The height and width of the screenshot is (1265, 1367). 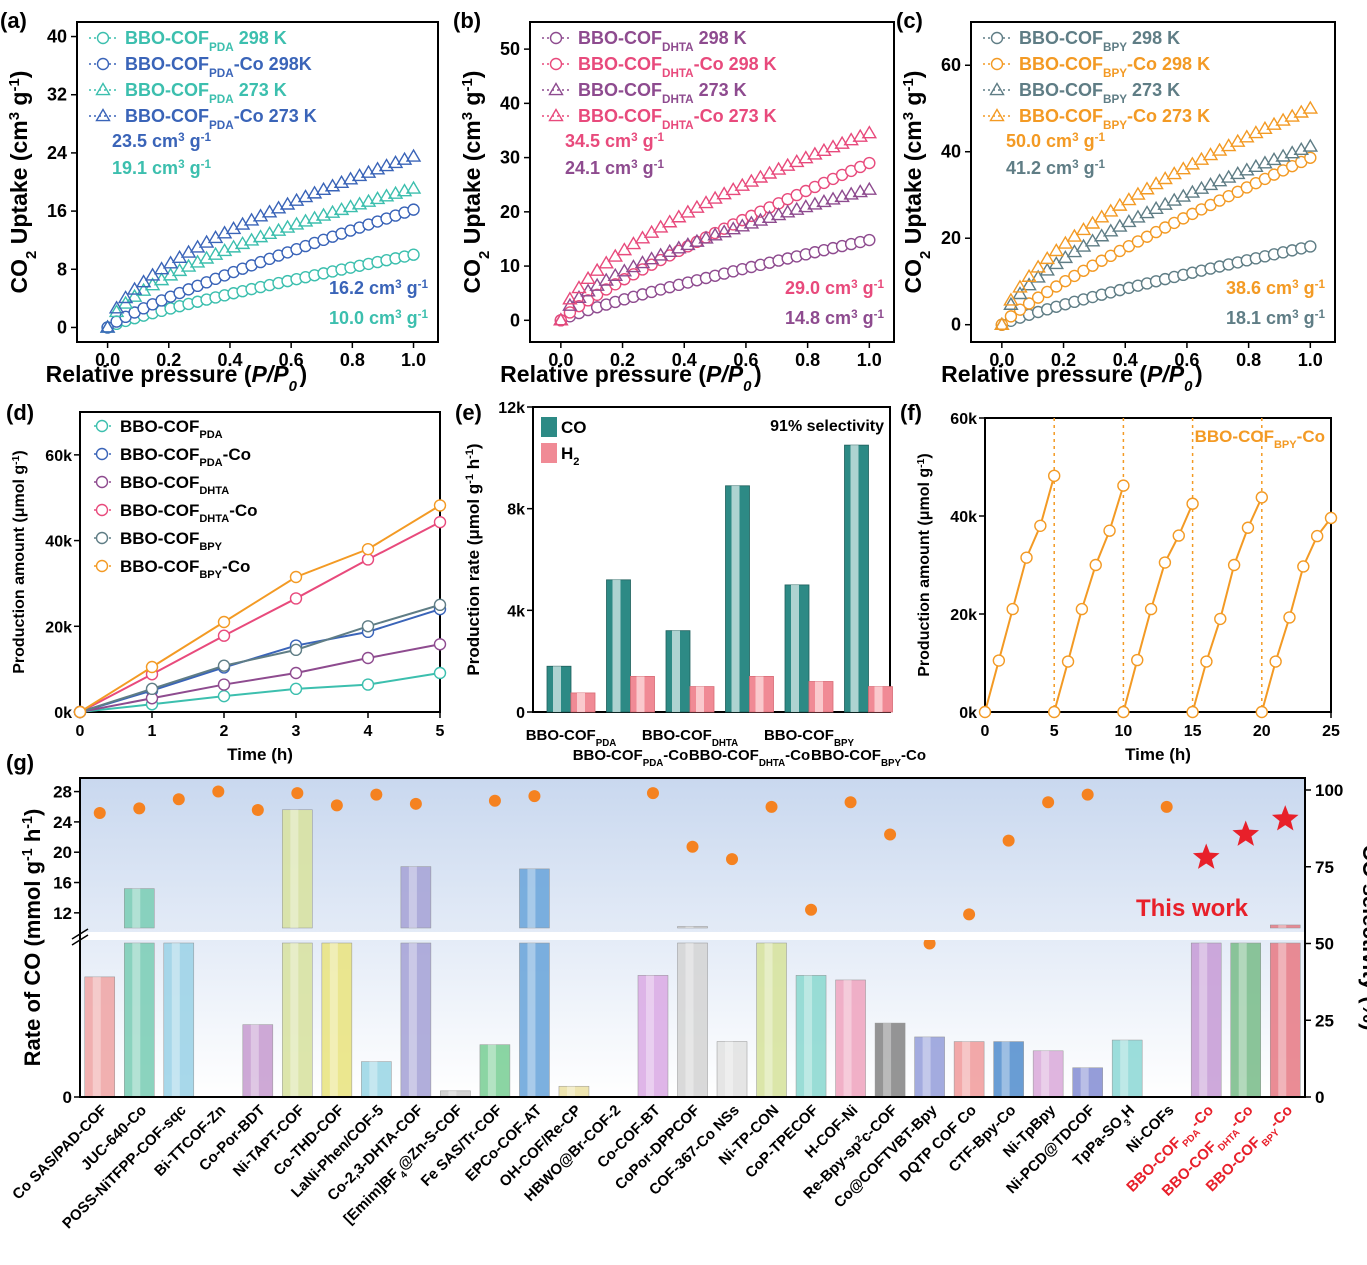 I want to click on x-tick-label: 1, so click(x=152, y=731).